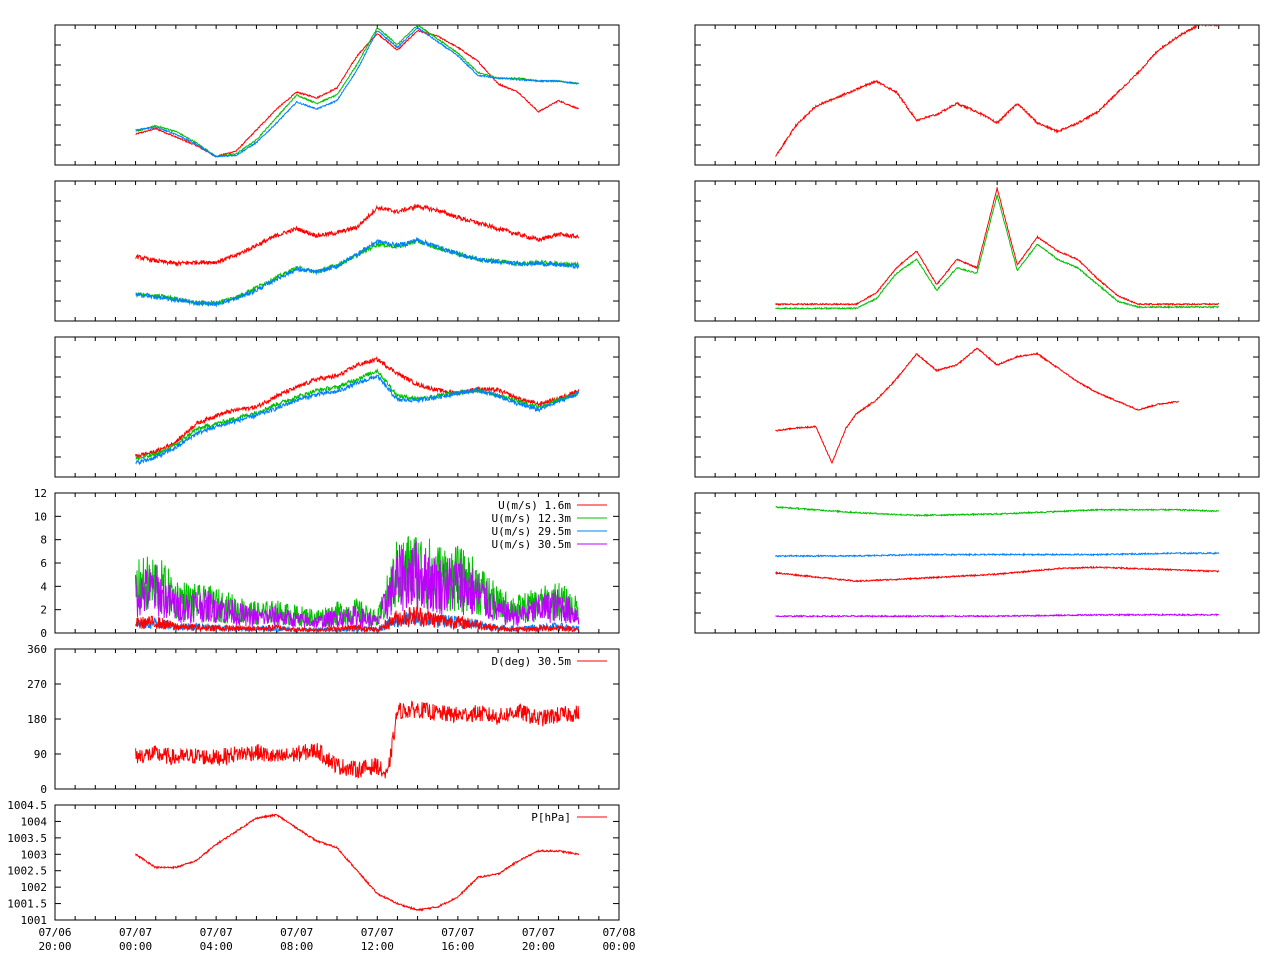 This screenshot has height=964, width=1280. I want to click on left-1-series-blue, so click(357, 92).